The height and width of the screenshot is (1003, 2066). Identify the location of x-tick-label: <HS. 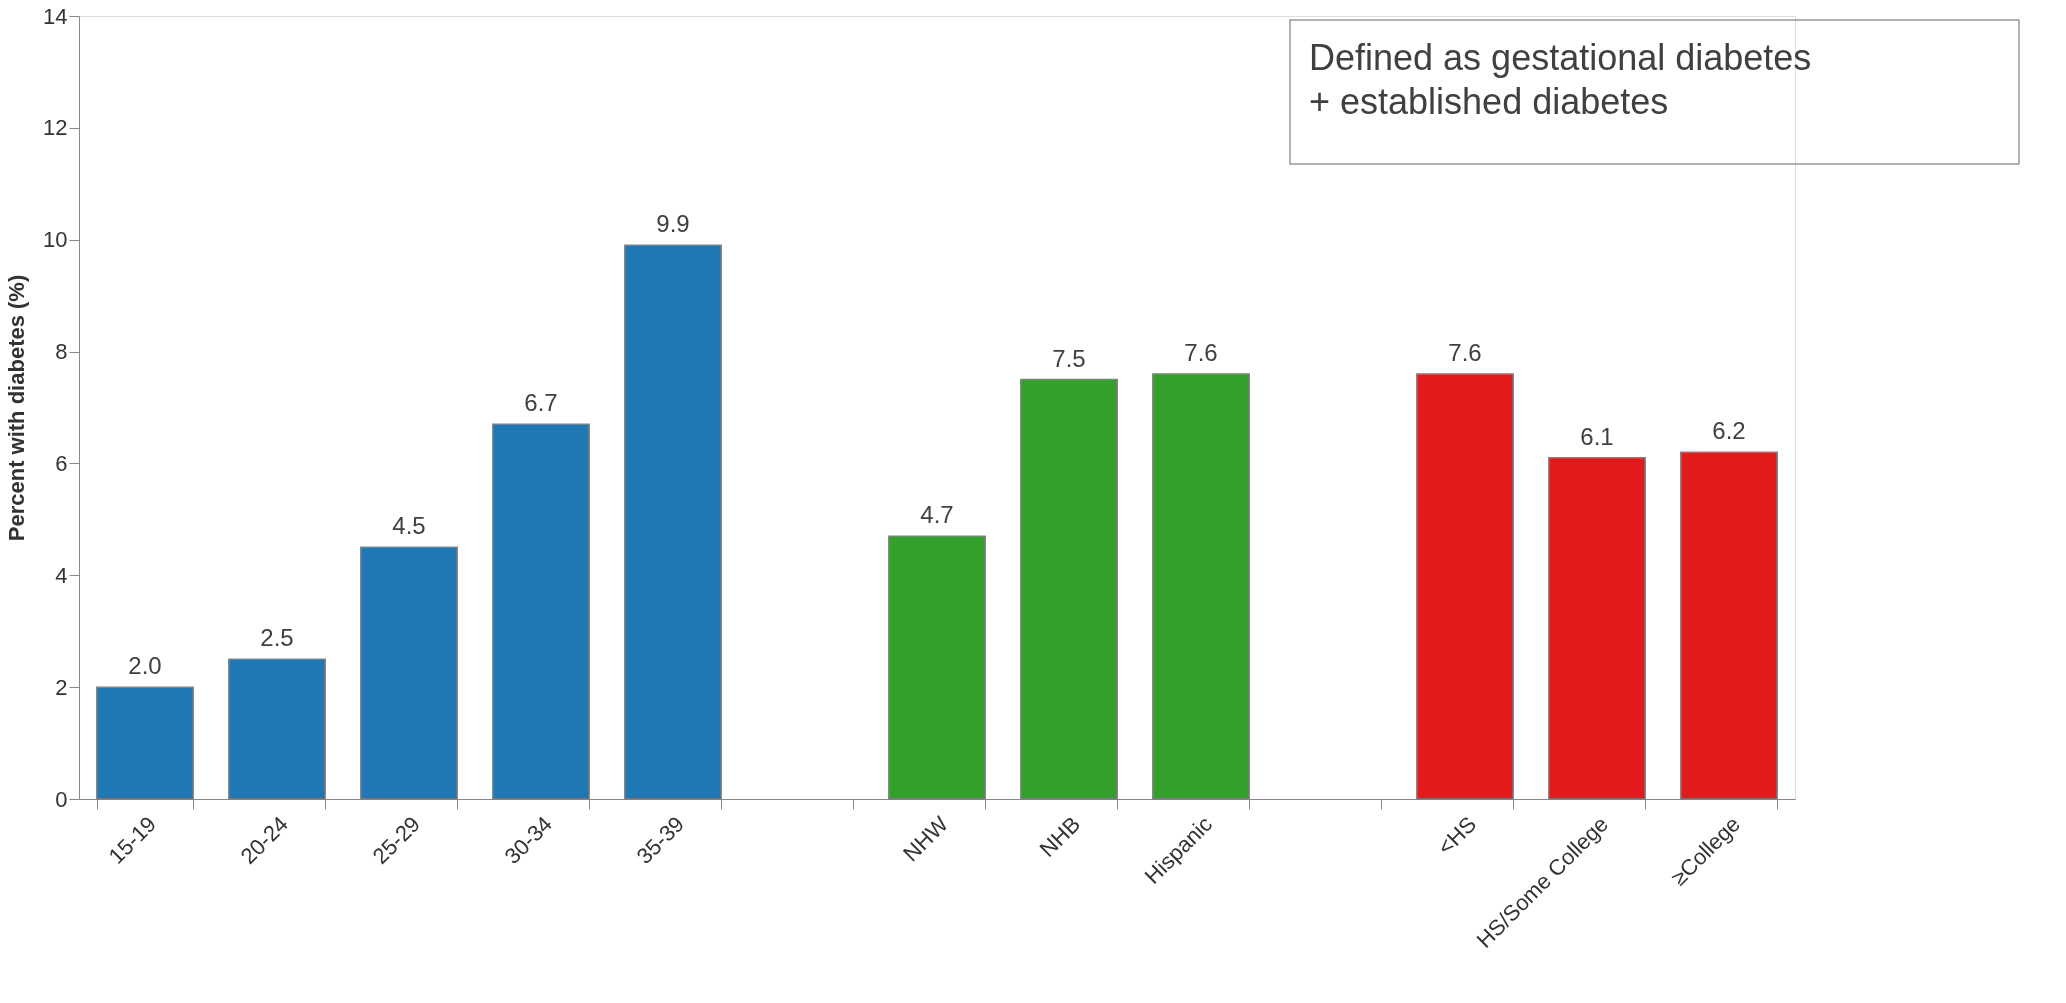
(1457, 835).